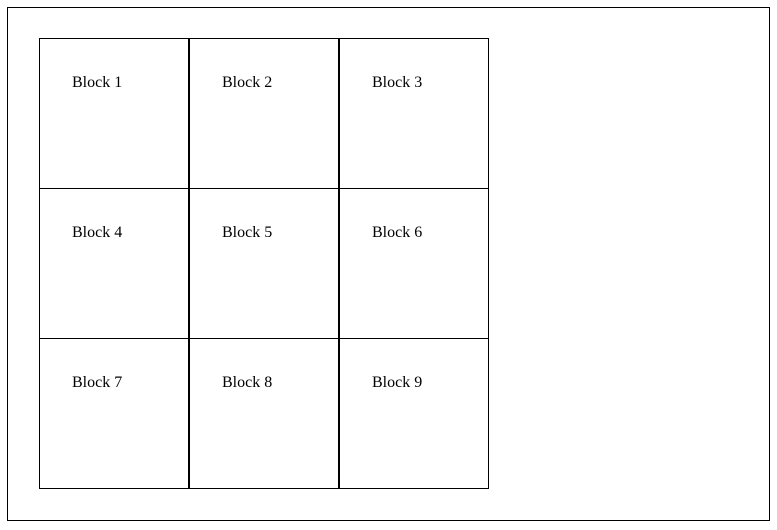  What do you see at coordinates (247, 382) in the screenshot?
I see `block-8-label: Block 8` at bounding box center [247, 382].